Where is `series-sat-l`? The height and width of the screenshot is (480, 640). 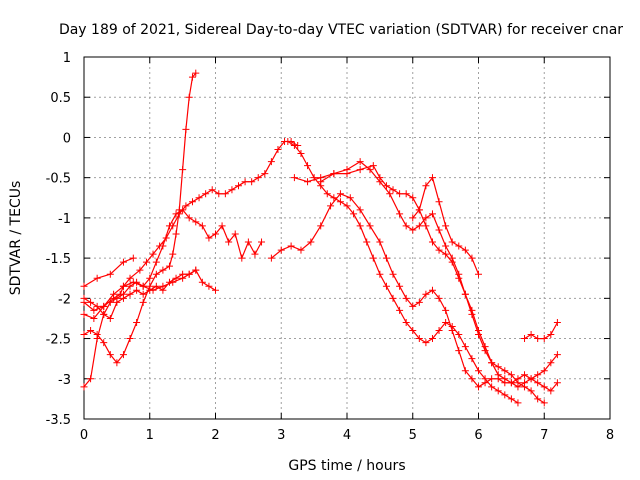
series-sat-l is located at coordinates (445, 226).